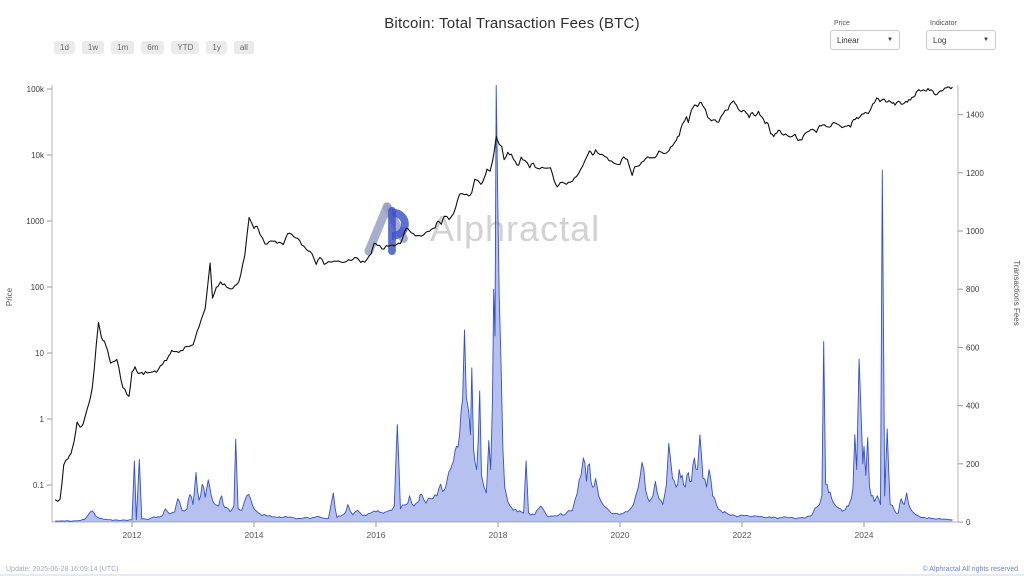 The width and height of the screenshot is (1024, 576). What do you see at coordinates (254, 535) in the screenshot?
I see `x-tick-label: 2014` at bounding box center [254, 535].